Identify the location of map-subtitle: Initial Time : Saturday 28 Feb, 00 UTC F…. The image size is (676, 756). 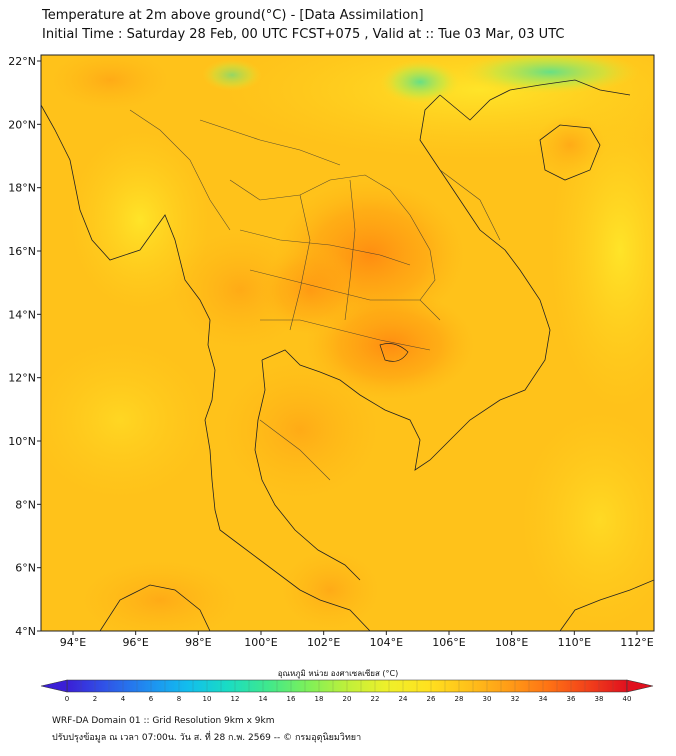
(303, 34).